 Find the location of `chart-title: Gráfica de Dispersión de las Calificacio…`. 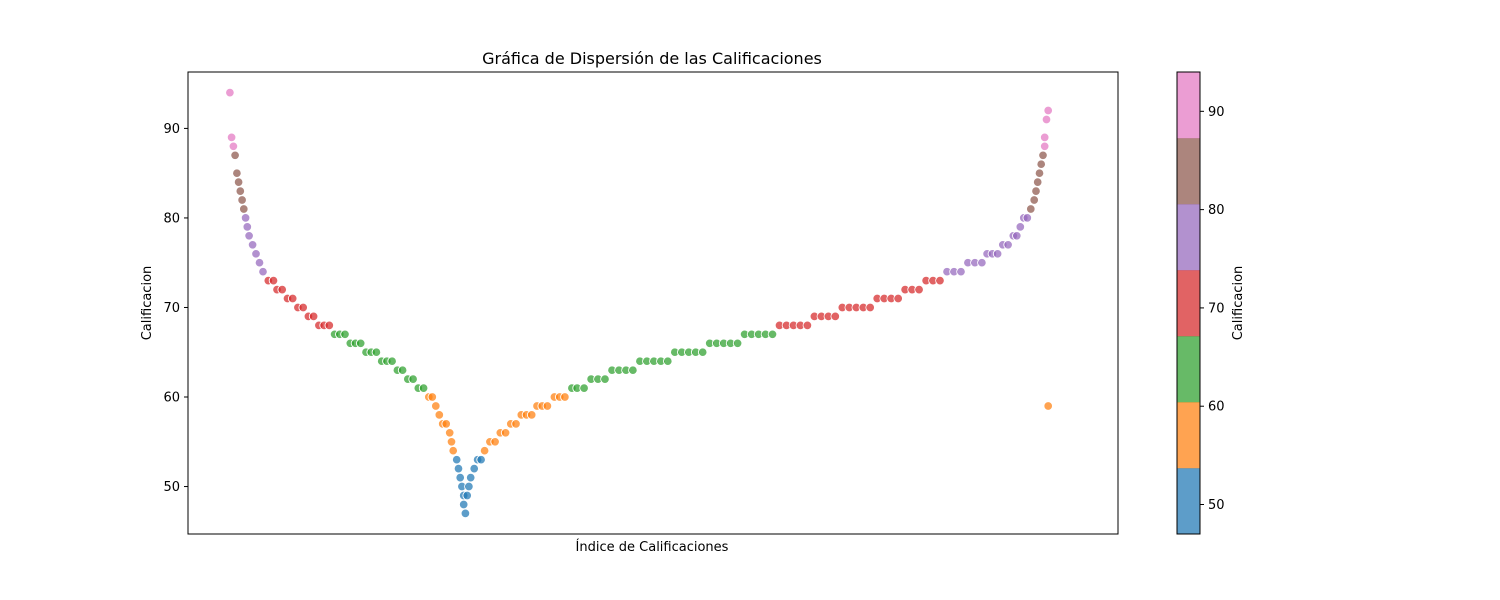

chart-title: Gráfica de Dispersión de las Calificacio… is located at coordinates (652, 58).